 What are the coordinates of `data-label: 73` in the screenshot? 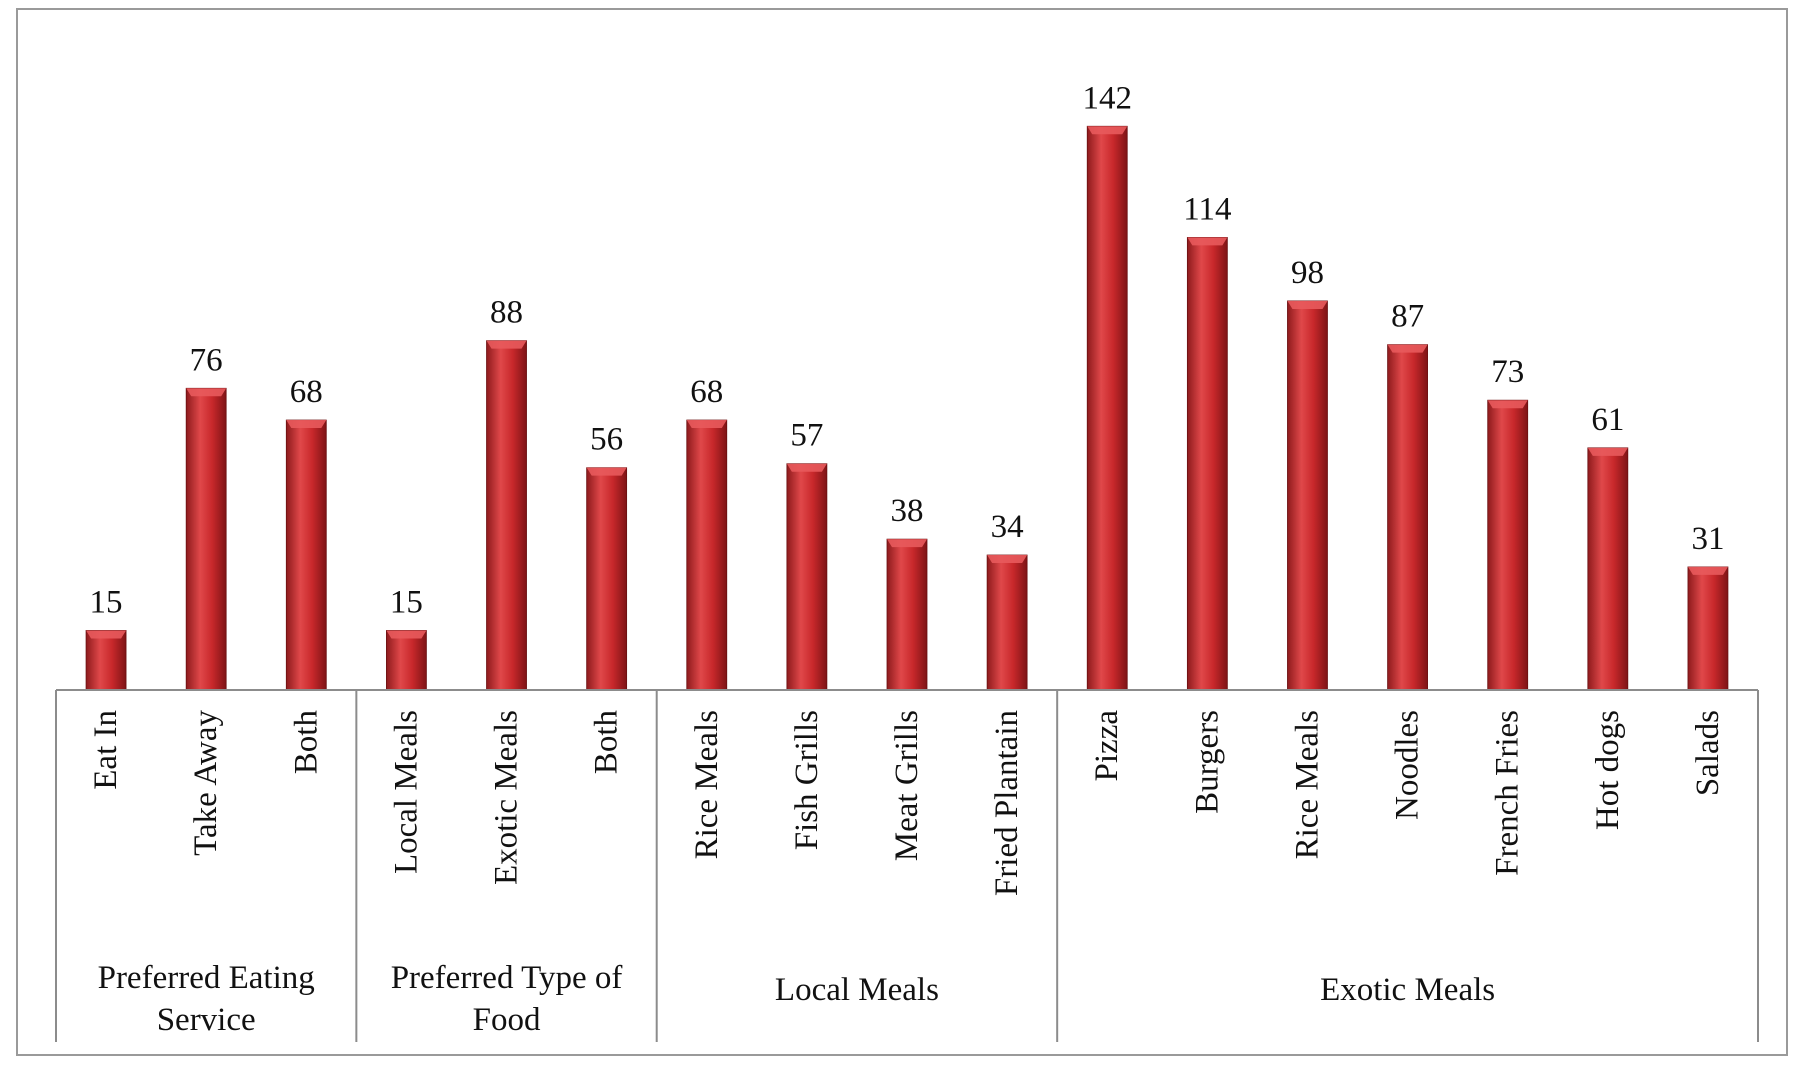 It's located at (1507, 372).